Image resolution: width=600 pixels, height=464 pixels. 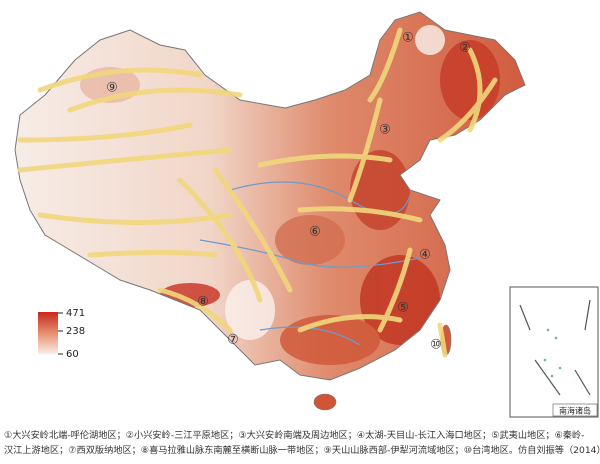 I want to click on region-label: ②, so click(x=465, y=48).